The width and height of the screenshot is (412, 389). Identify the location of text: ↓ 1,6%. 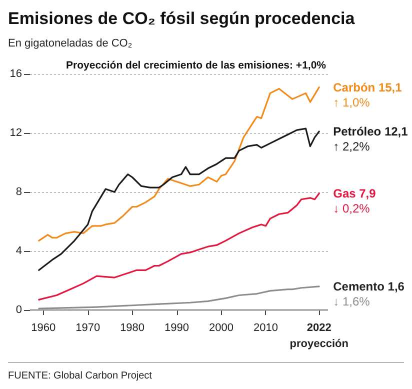
(351, 301).